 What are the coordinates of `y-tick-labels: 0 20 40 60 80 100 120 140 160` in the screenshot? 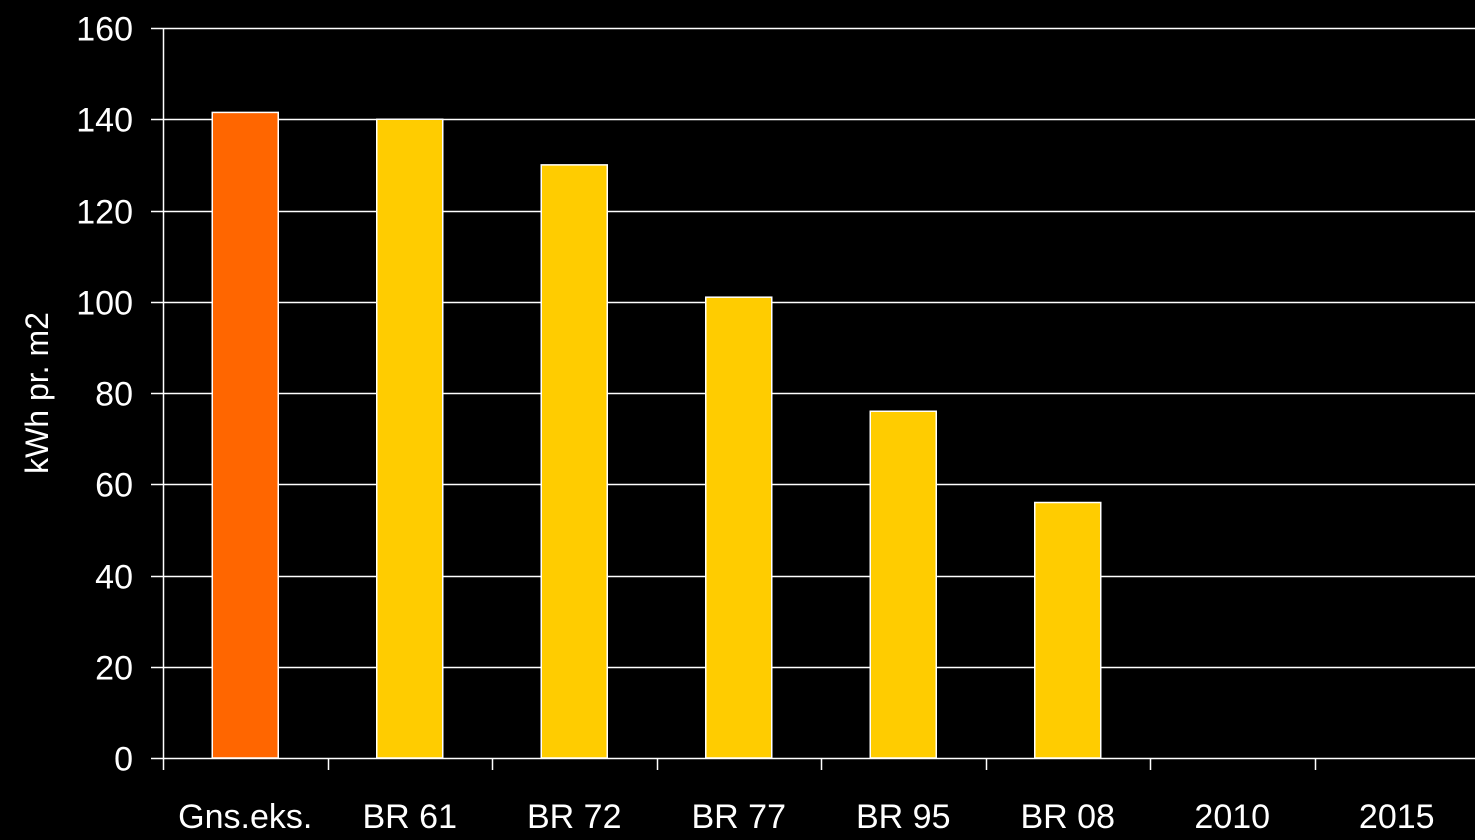 It's located at (104, 395).